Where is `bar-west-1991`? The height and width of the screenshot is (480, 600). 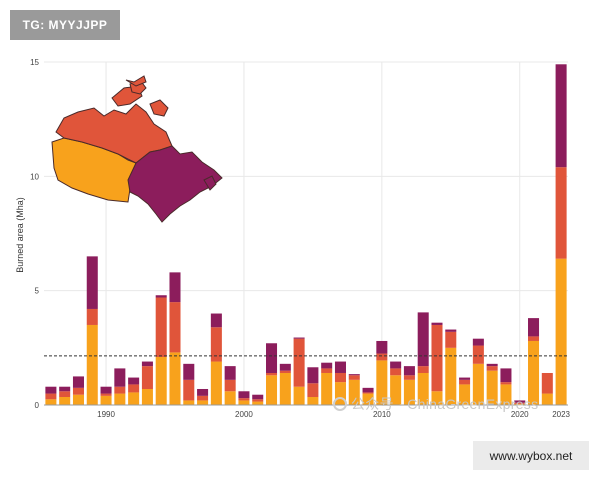
bar-west-1991 is located at coordinates (120, 399).